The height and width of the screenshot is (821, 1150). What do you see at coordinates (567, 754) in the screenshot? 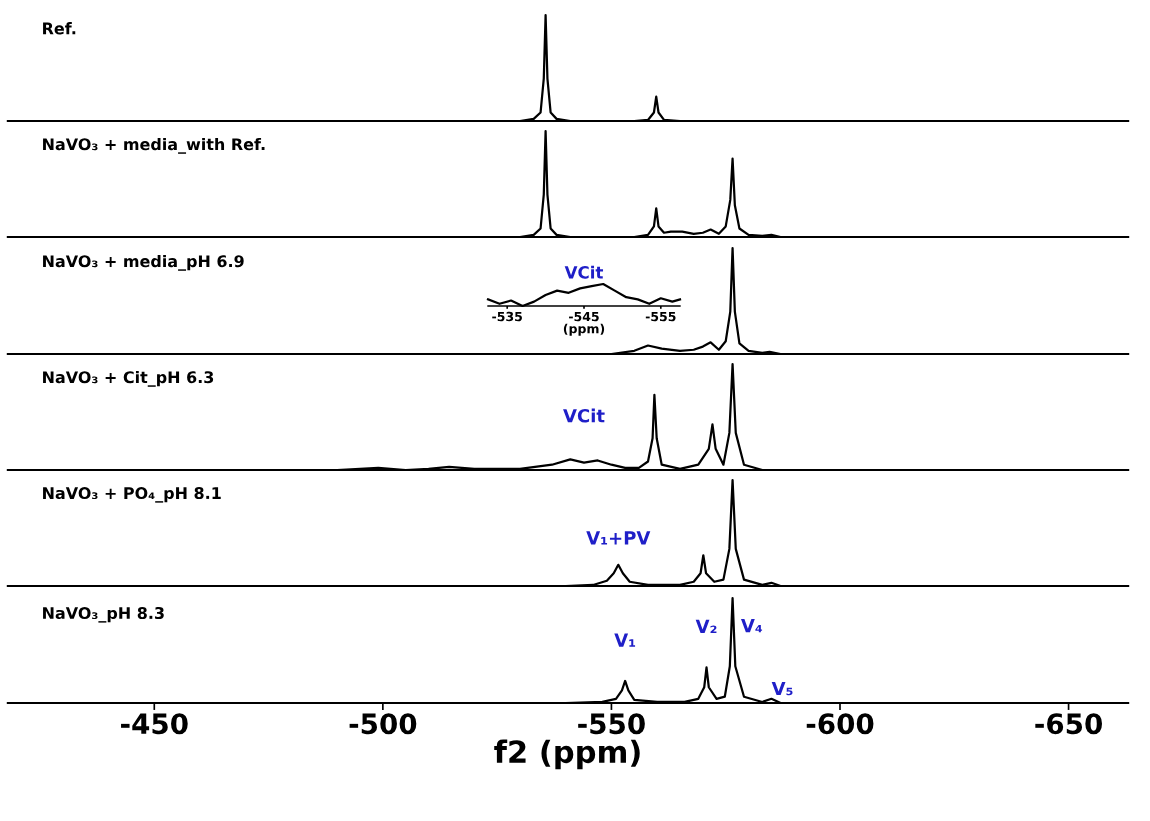
I see `x-axis-title: f2 (ppm)` at bounding box center [567, 754].